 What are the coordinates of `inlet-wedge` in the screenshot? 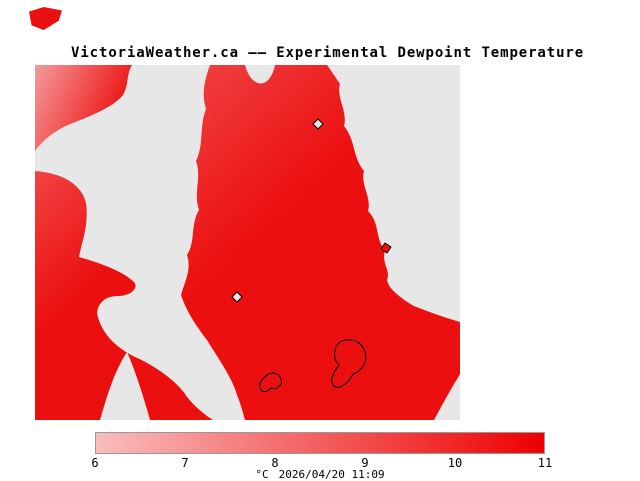 It's located at (125, 386).